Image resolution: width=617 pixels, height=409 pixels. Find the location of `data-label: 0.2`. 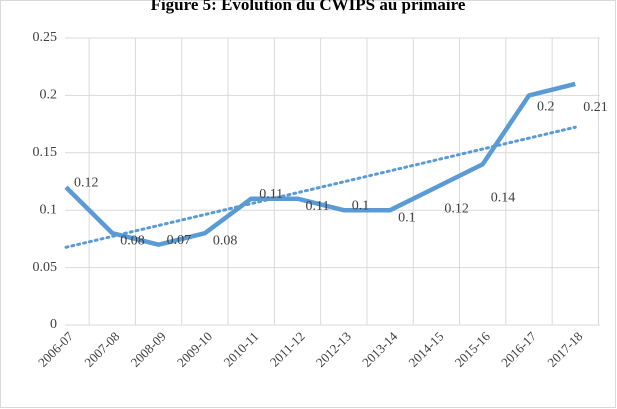

data-label: 0.2 is located at coordinates (546, 107).